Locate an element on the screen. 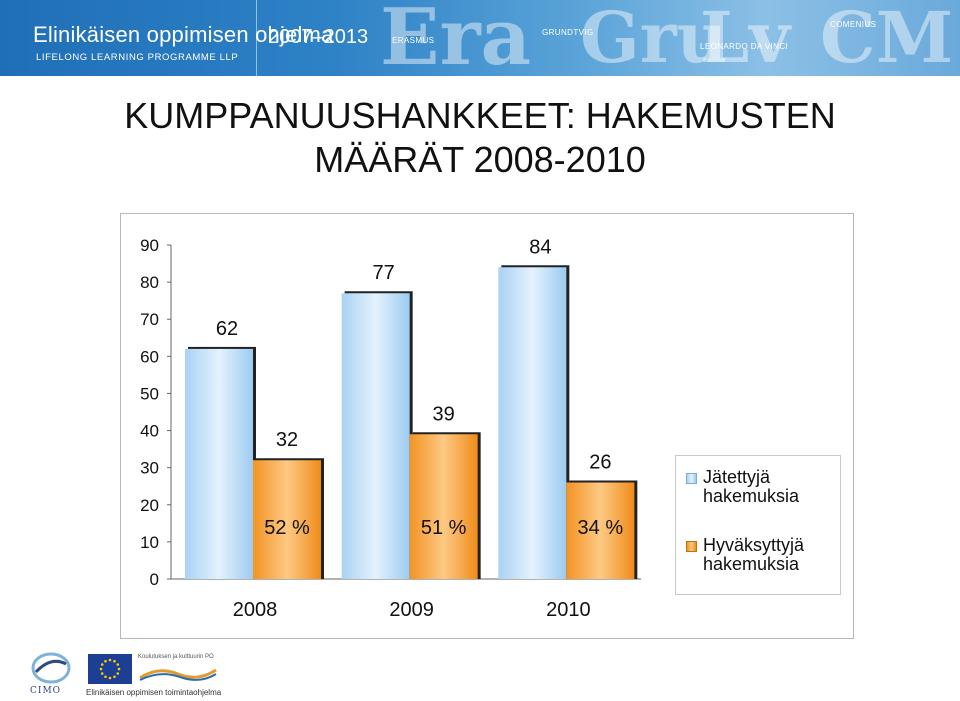 This screenshot has width=960, height=701. legend-label-accepted: Hyväksyttyjä hakemuksia is located at coordinates (754, 554).